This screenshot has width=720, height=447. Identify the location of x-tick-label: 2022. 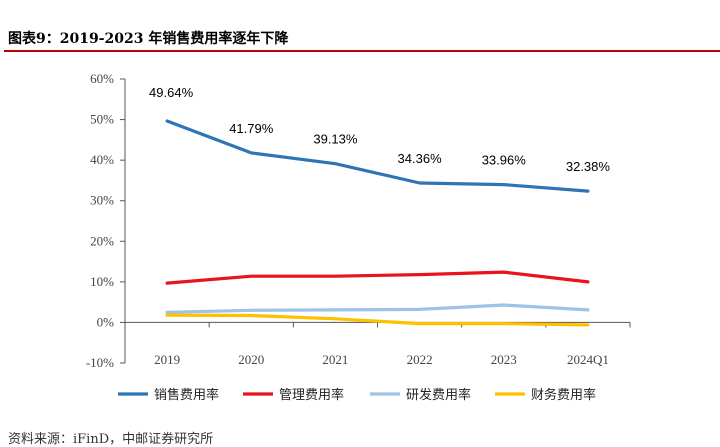
(420, 359).